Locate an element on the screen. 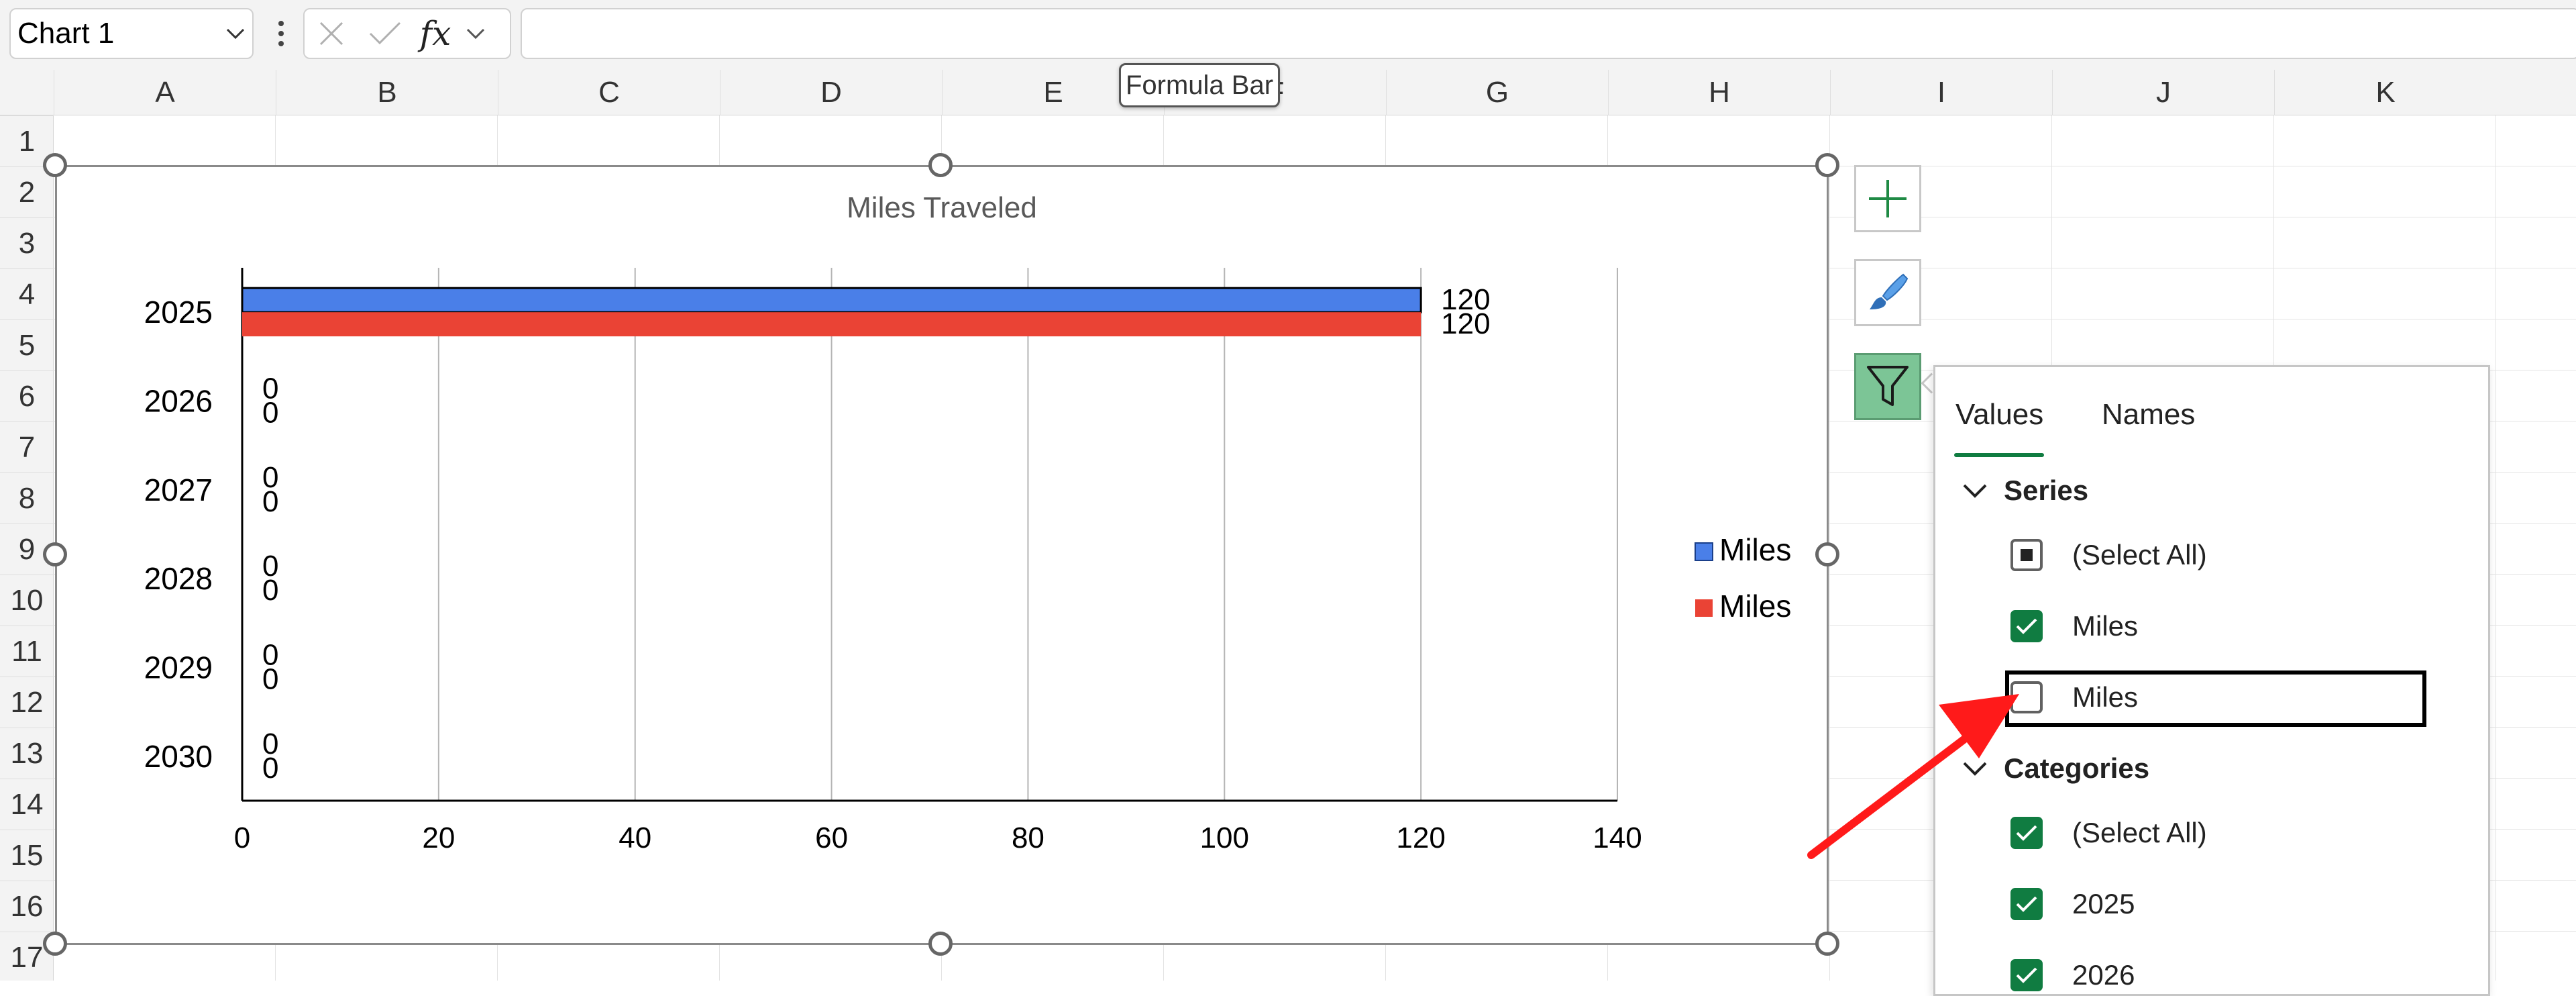 The width and height of the screenshot is (2576, 996). row-header-17: 17 is located at coordinates (27, 958).